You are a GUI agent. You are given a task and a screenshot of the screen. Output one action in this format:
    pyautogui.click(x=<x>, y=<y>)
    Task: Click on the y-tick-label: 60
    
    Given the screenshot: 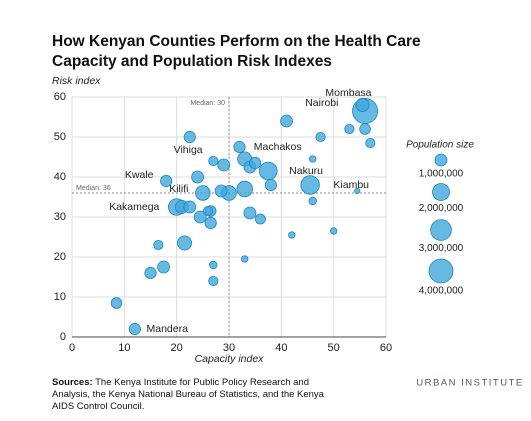 What is the action you would take?
    pyautogui.click(x=60, y=97)
    